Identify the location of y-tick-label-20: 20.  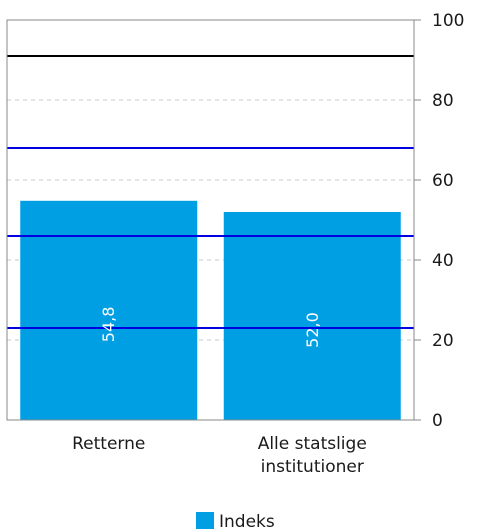
(443, 341).